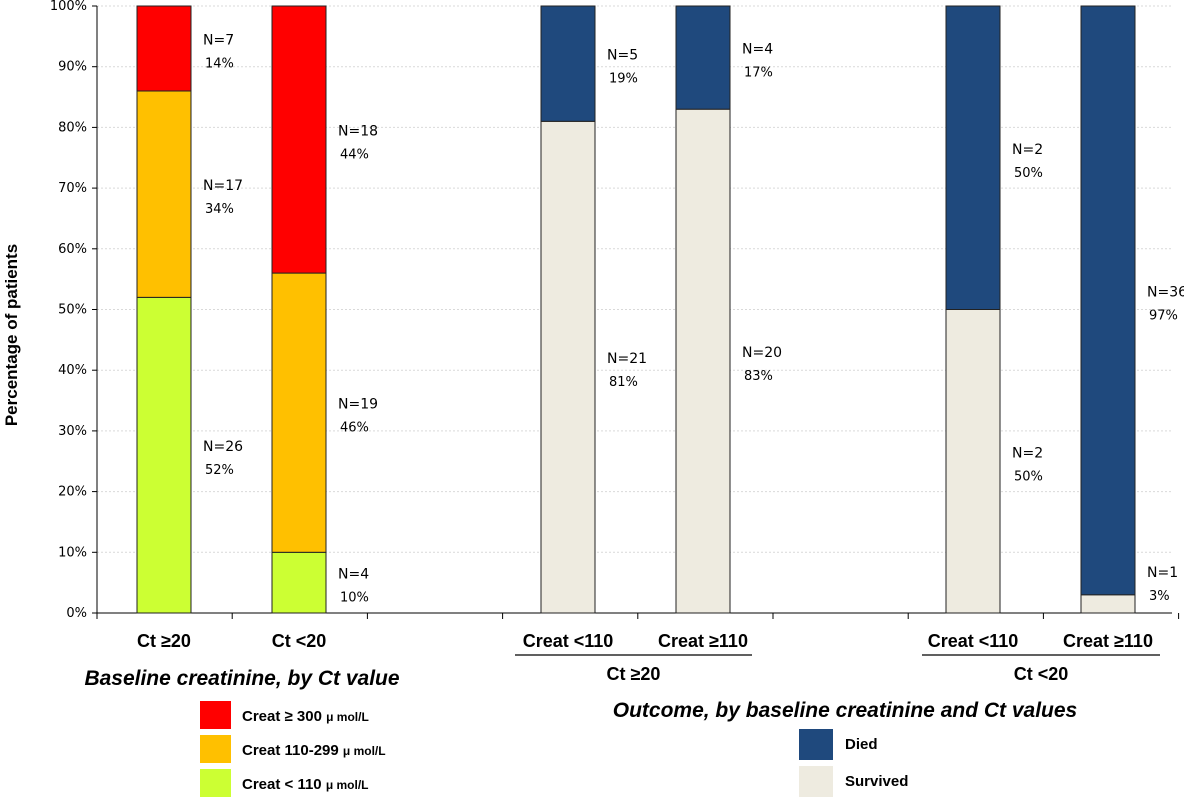 This screenshot has width=1184, height=800. I want to click on data-label-percent: 46%, so click(354, 428).